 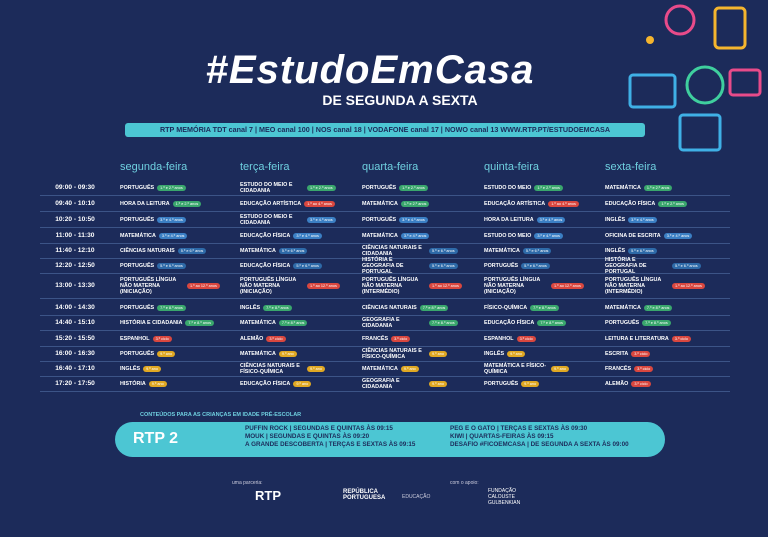 What do you see at coordinates (512, 167) in the screenshot?
I see `day-header: quinta-feira` at bounding box center [512, 167].